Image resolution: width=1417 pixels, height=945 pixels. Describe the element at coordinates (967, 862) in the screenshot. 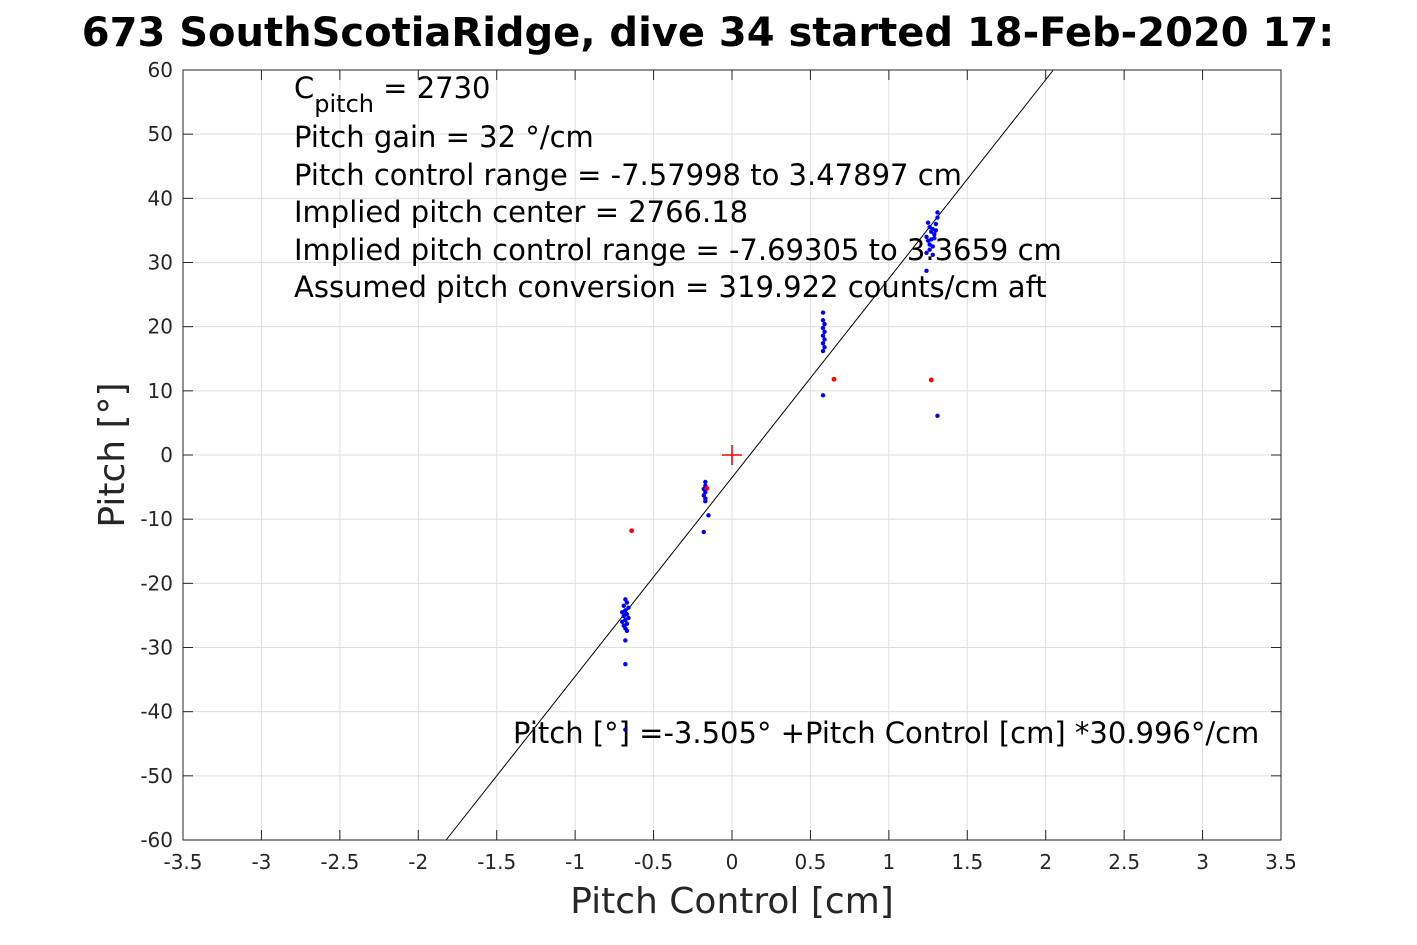

I see `x-tick-label: 1.5` at that location.